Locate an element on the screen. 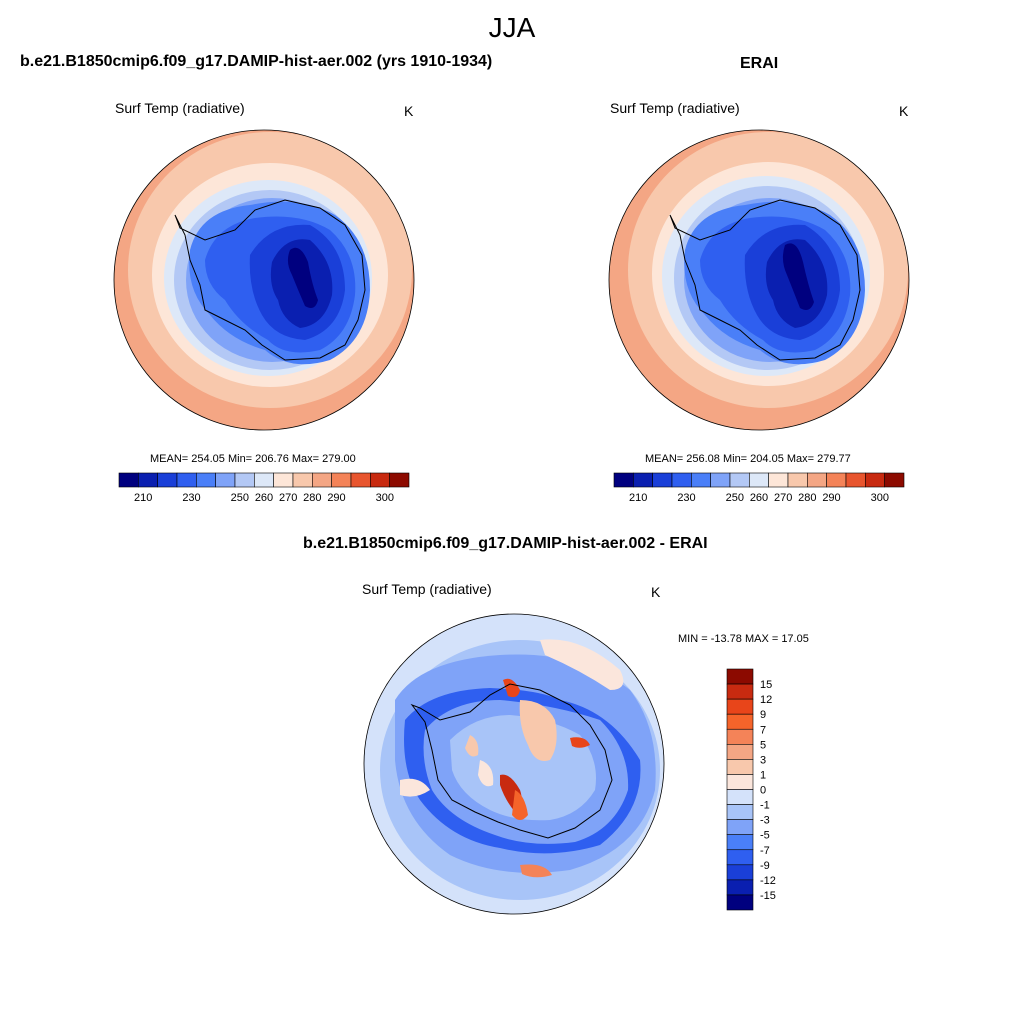  obs-map is located at coordinates (759, 280).